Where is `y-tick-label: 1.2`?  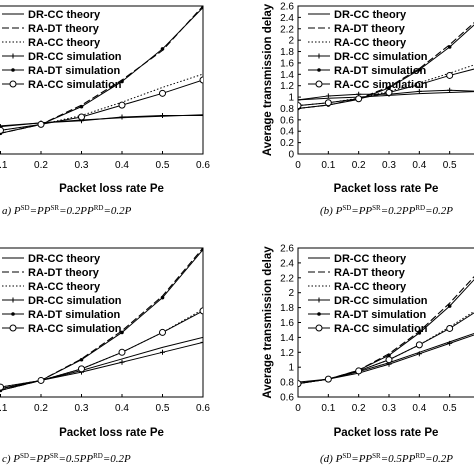 y-tick-label: 1.2 is located at coordinates (287, 86).